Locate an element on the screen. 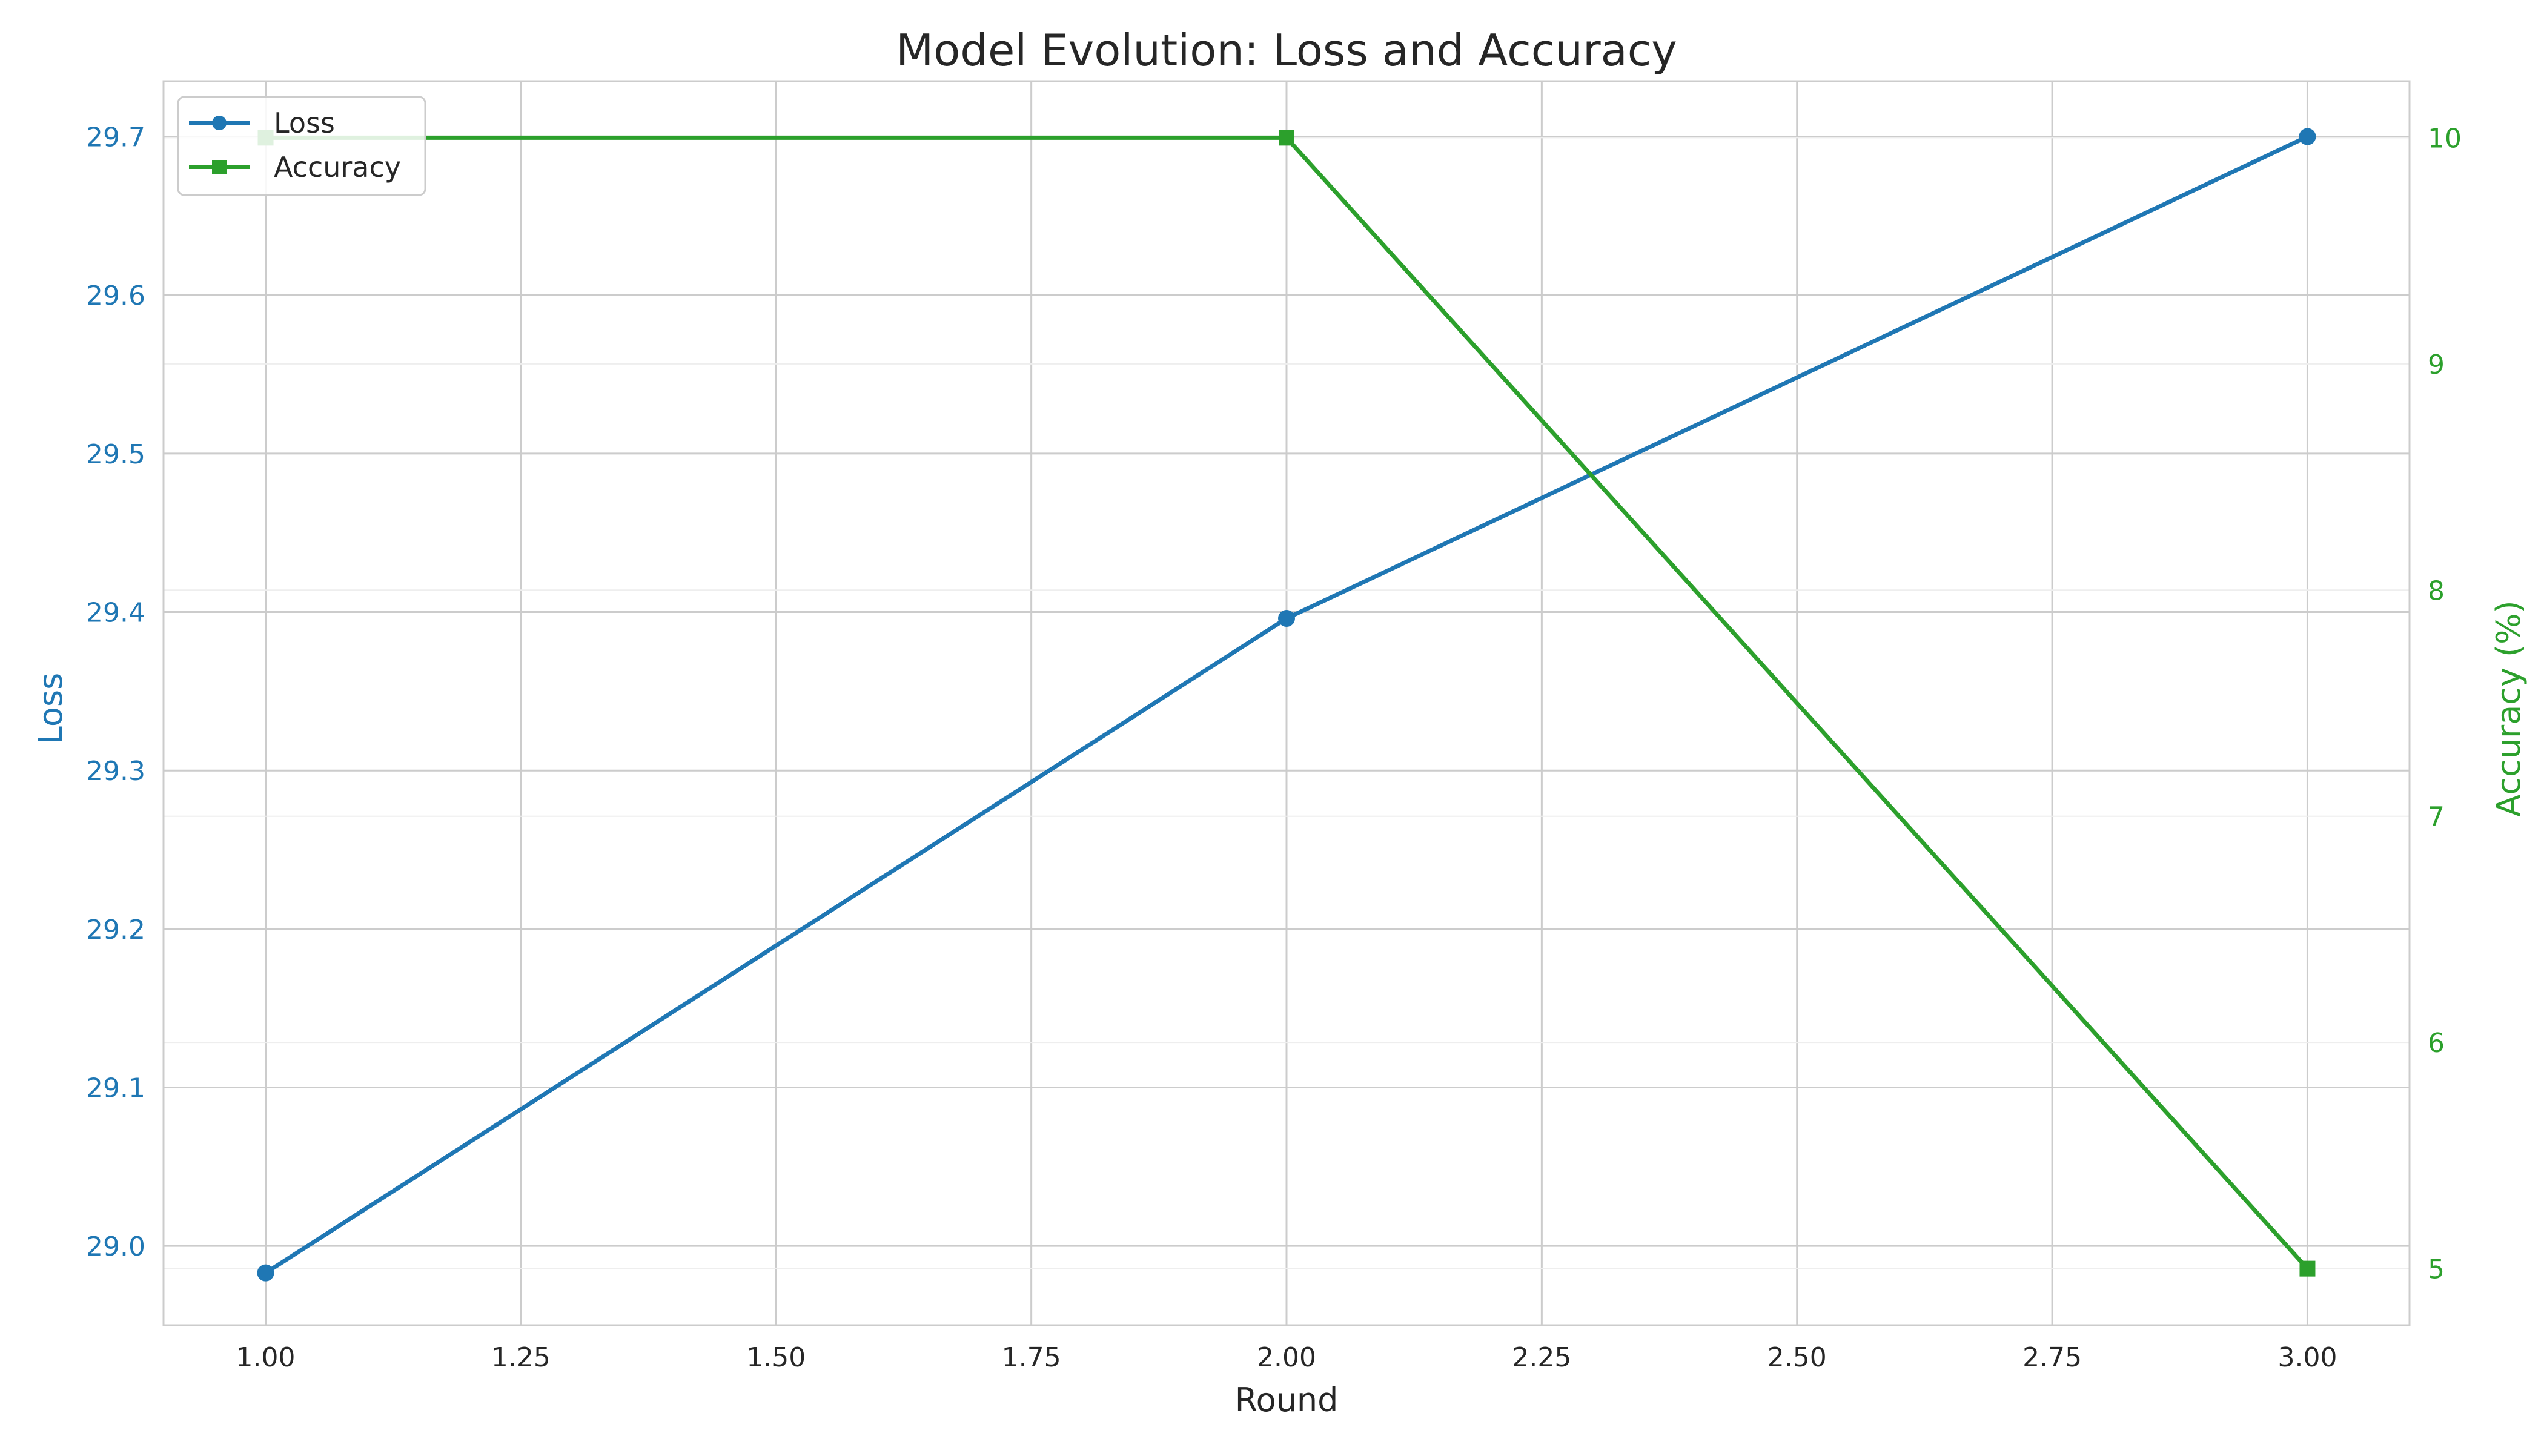  x-axis-label: Round is located at coordinates (1287, 1400).